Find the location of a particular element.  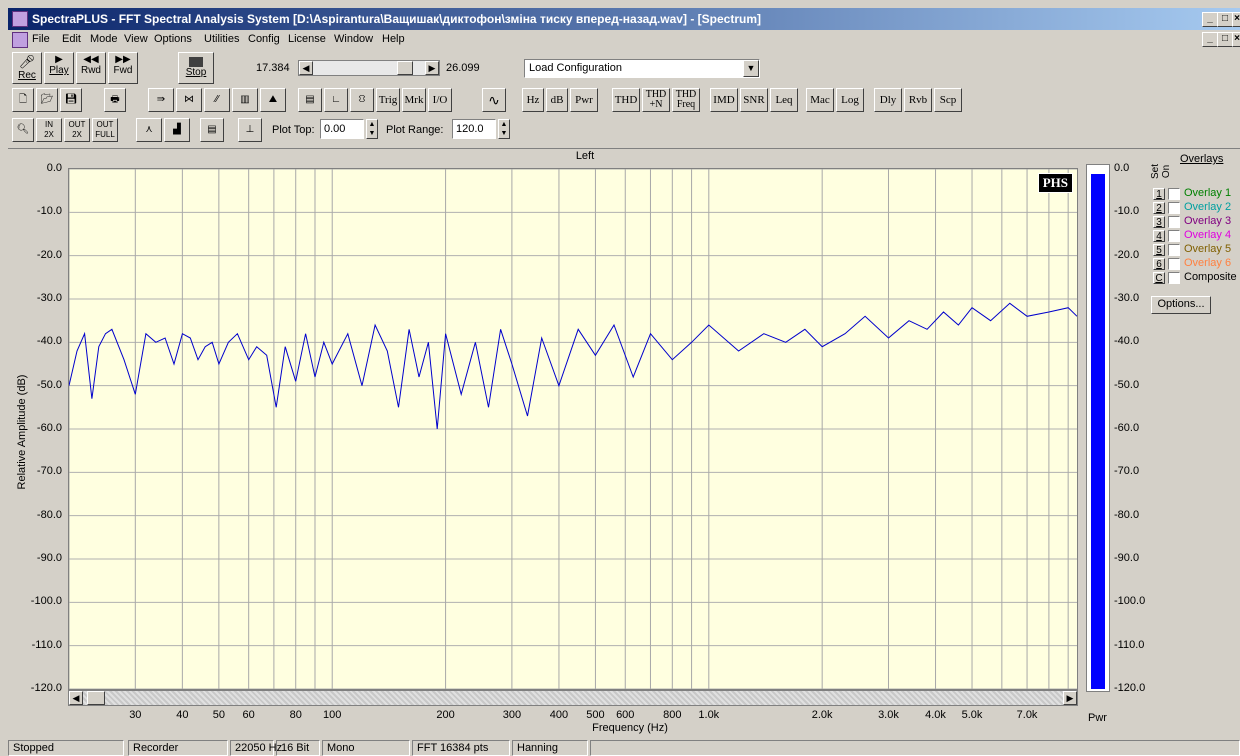

scroll-left-icon: ◀ is located at coordinates (306, 68).